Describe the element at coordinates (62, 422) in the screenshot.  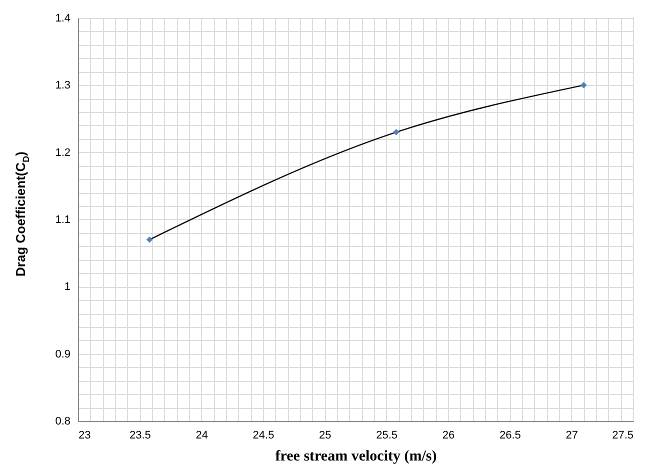
I see `y-tick-label: 0.8` at that location.